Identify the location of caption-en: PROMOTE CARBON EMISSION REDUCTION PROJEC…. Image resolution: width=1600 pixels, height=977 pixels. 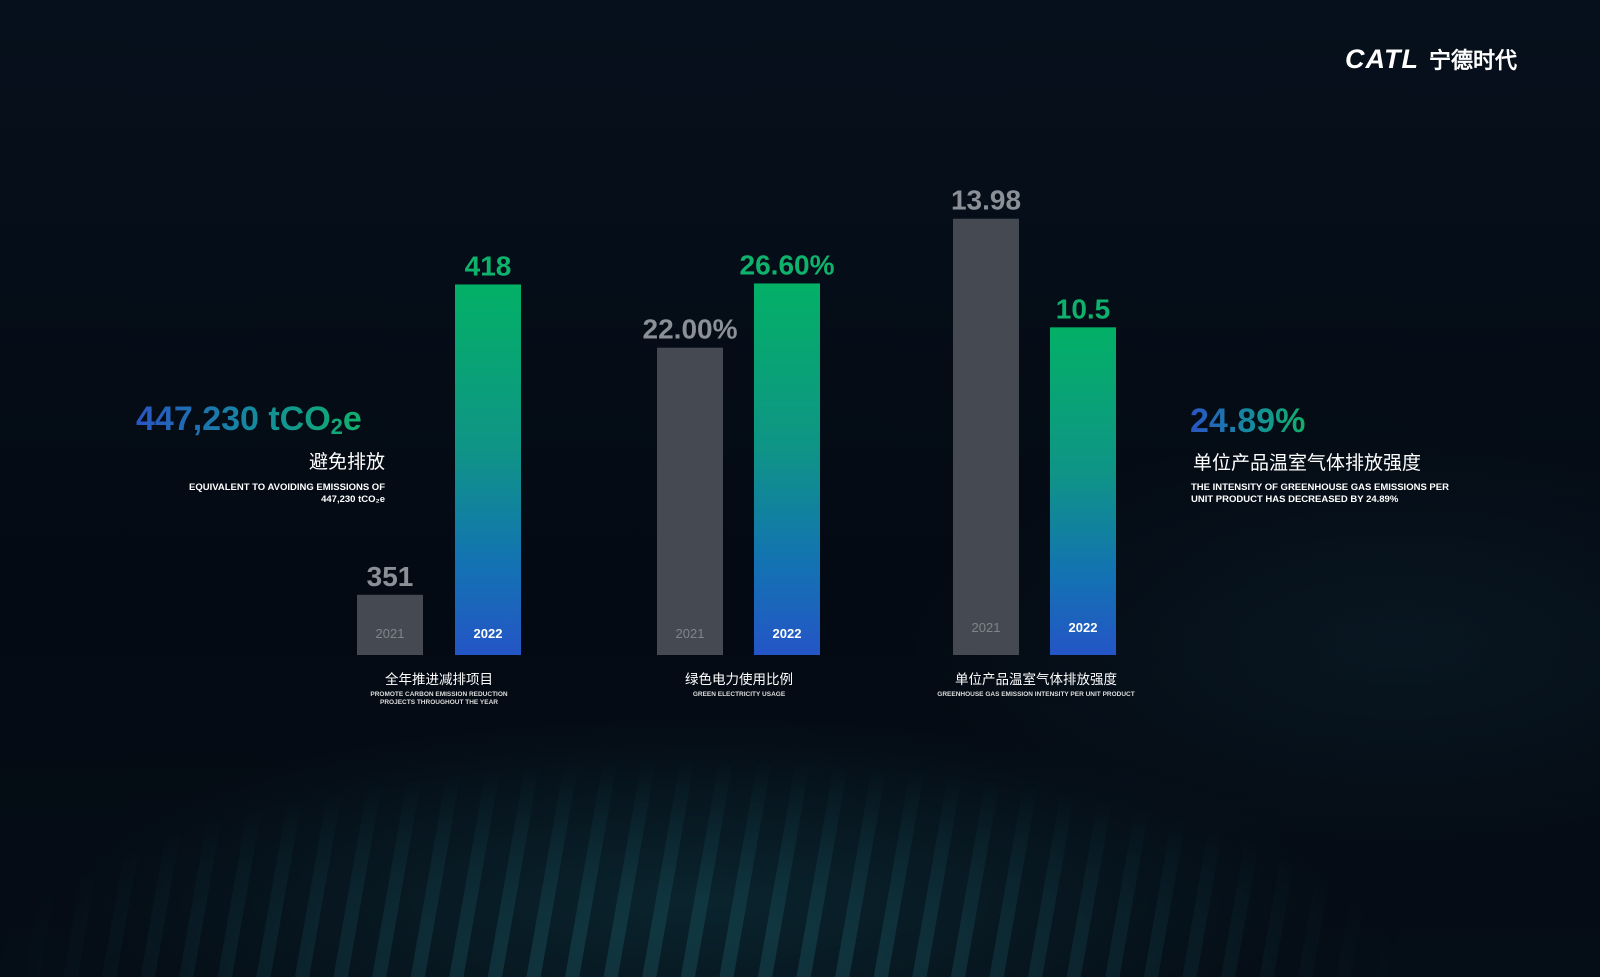
(439, 698).